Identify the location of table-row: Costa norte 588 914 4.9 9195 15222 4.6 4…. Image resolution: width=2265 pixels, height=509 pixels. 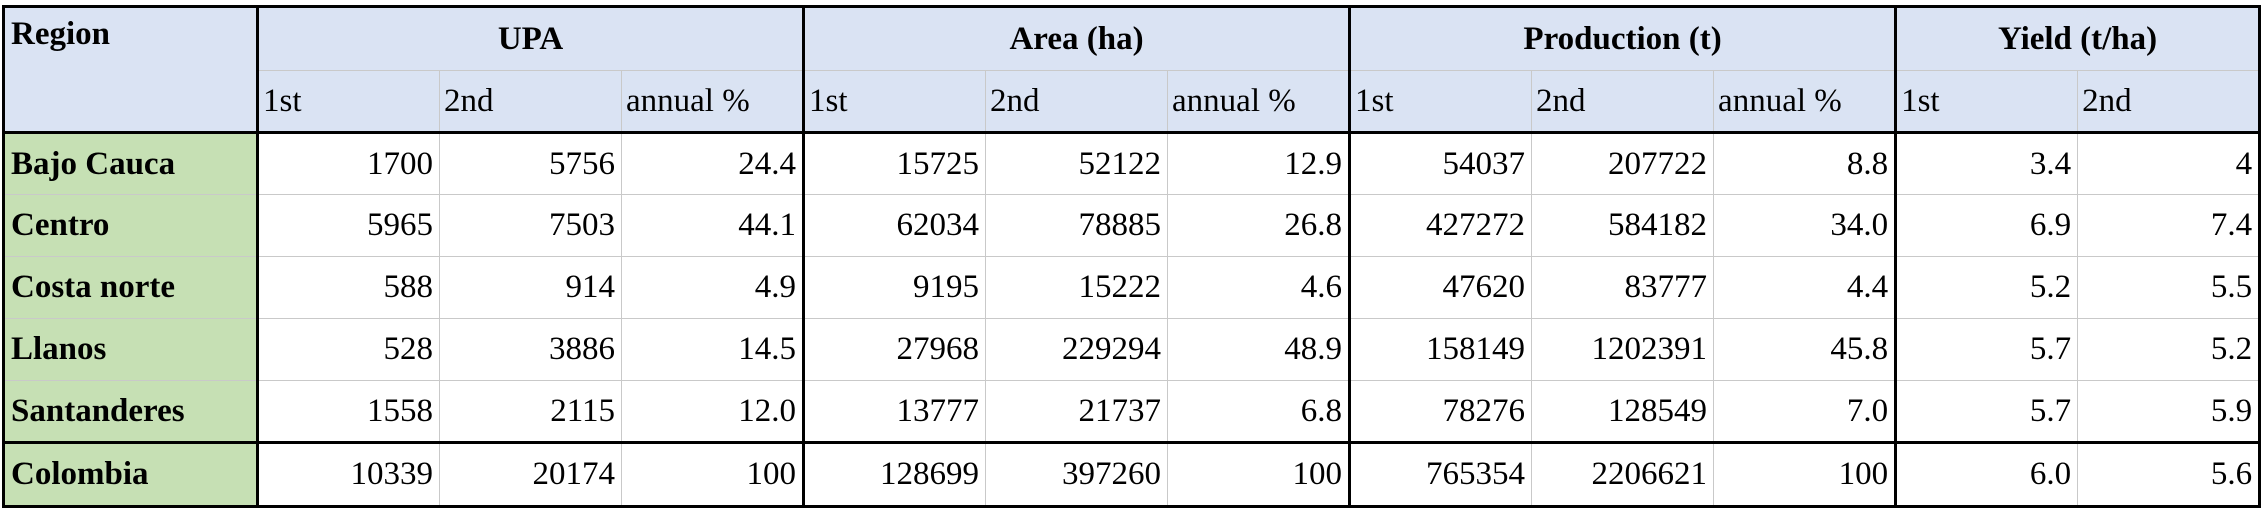
(1132, 287).